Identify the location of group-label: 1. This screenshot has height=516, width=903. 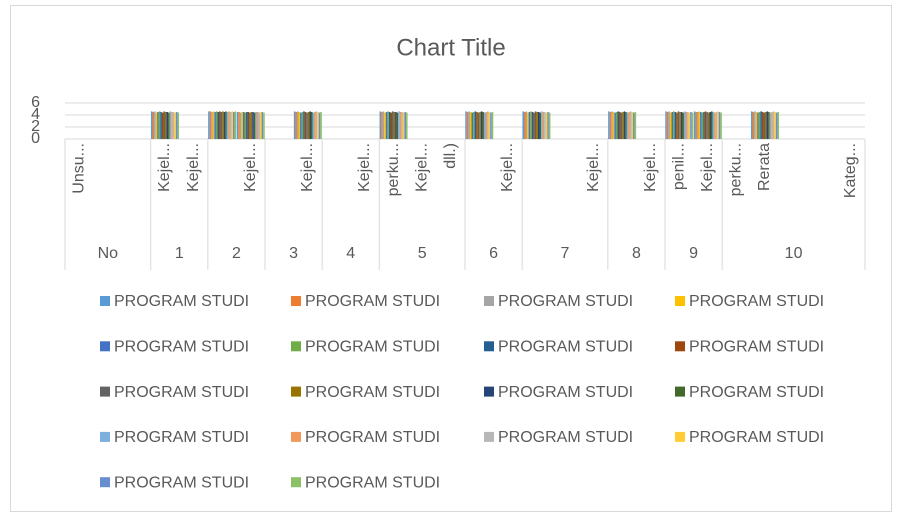
(179, 253).